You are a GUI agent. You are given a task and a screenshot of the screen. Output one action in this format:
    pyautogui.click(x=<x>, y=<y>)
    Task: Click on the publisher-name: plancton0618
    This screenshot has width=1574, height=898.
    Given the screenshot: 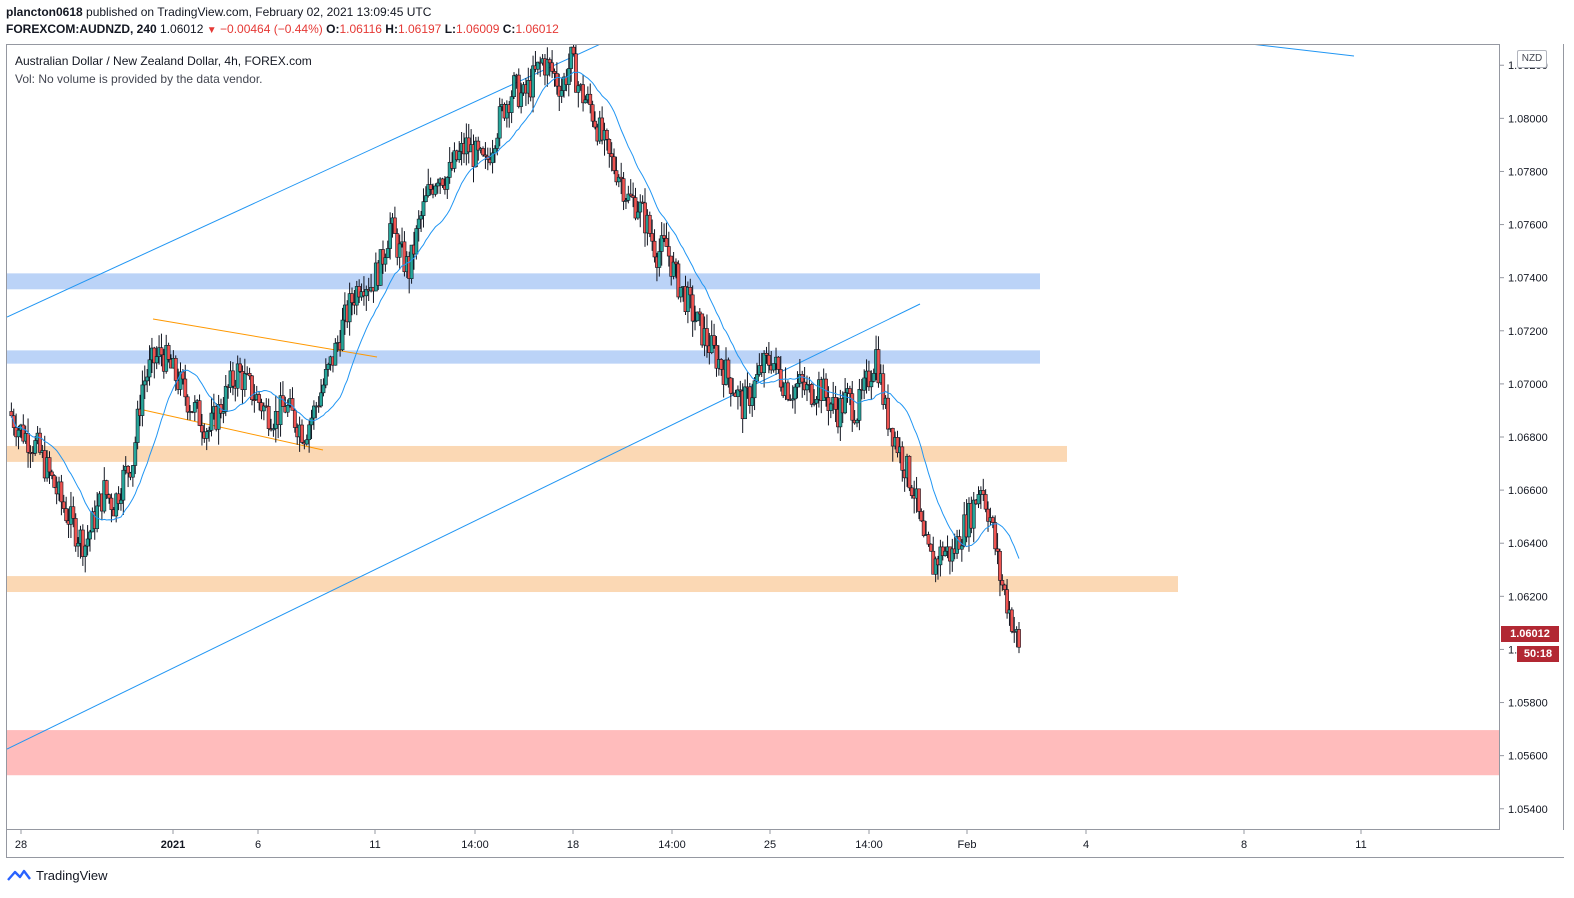 What is the action you would take?
    pyautogui.click(x=44, y=12)
    